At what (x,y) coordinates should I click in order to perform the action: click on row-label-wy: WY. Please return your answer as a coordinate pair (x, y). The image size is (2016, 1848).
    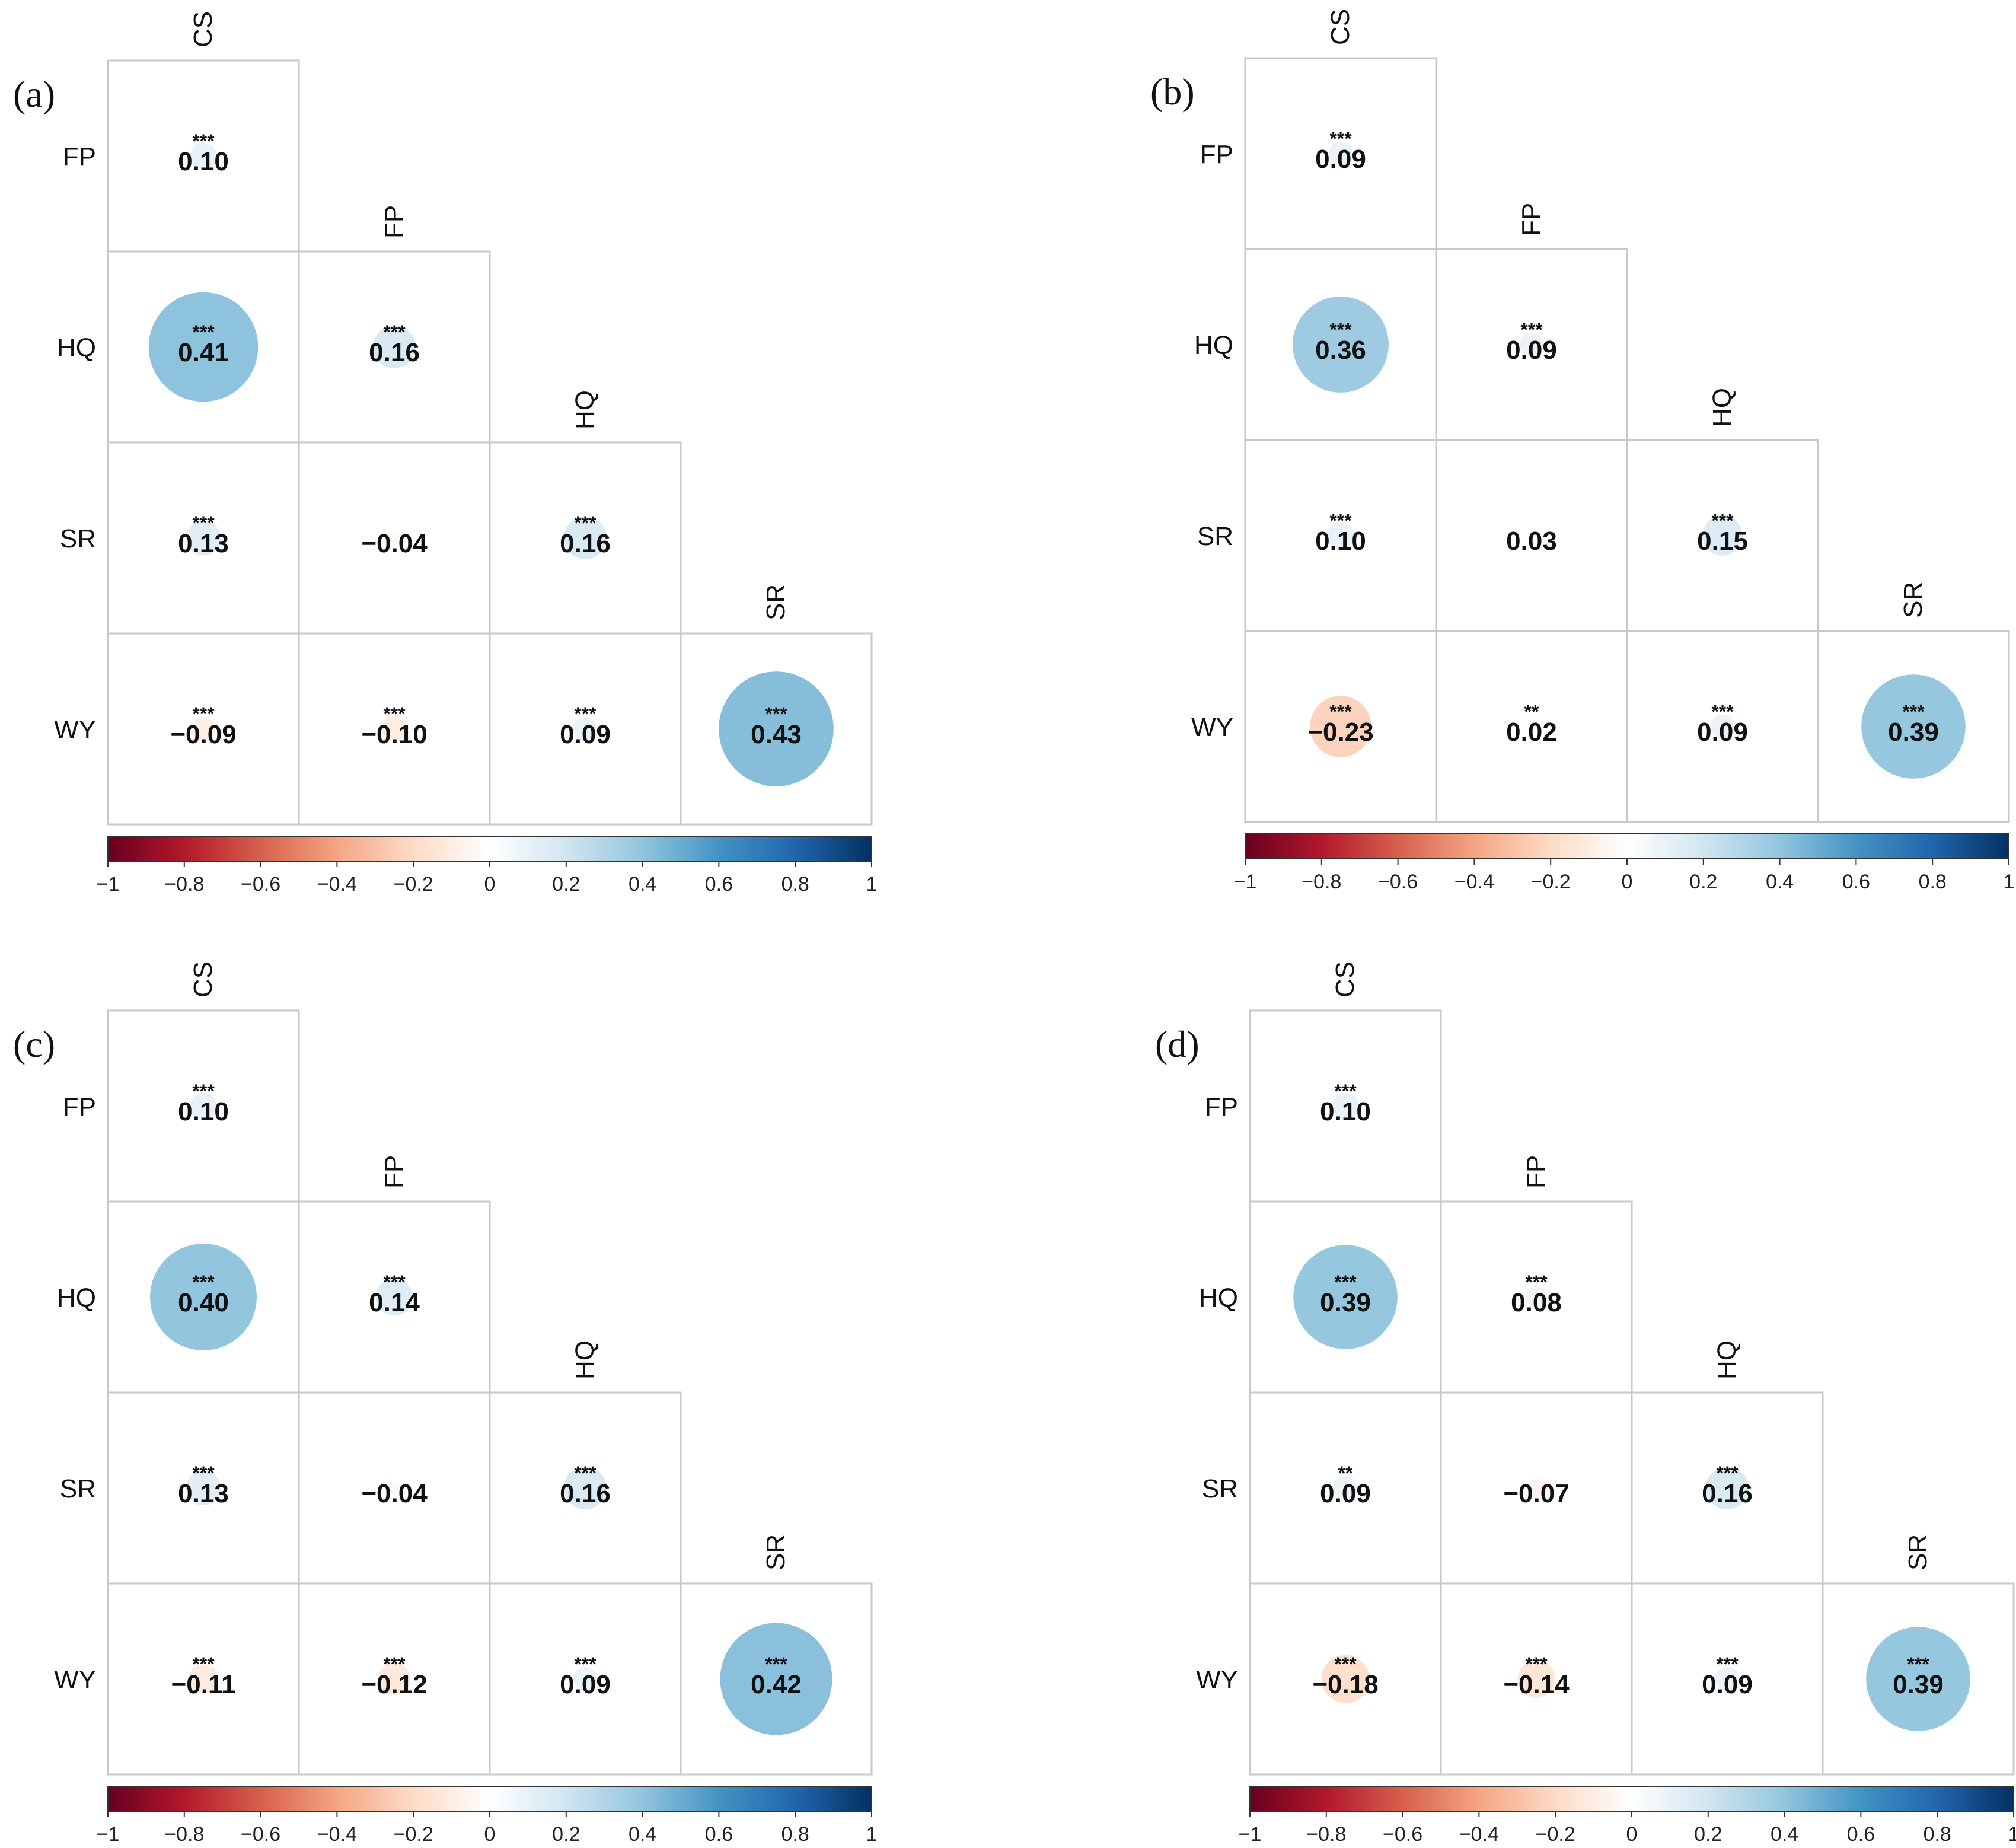
    Looking at the image, I should click on (75, 1679).